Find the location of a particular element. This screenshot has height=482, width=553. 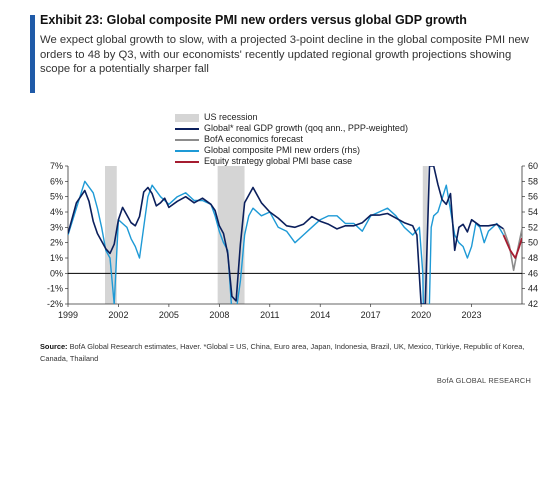

right-tick-label: 54 is located at coordinates (533, 212).